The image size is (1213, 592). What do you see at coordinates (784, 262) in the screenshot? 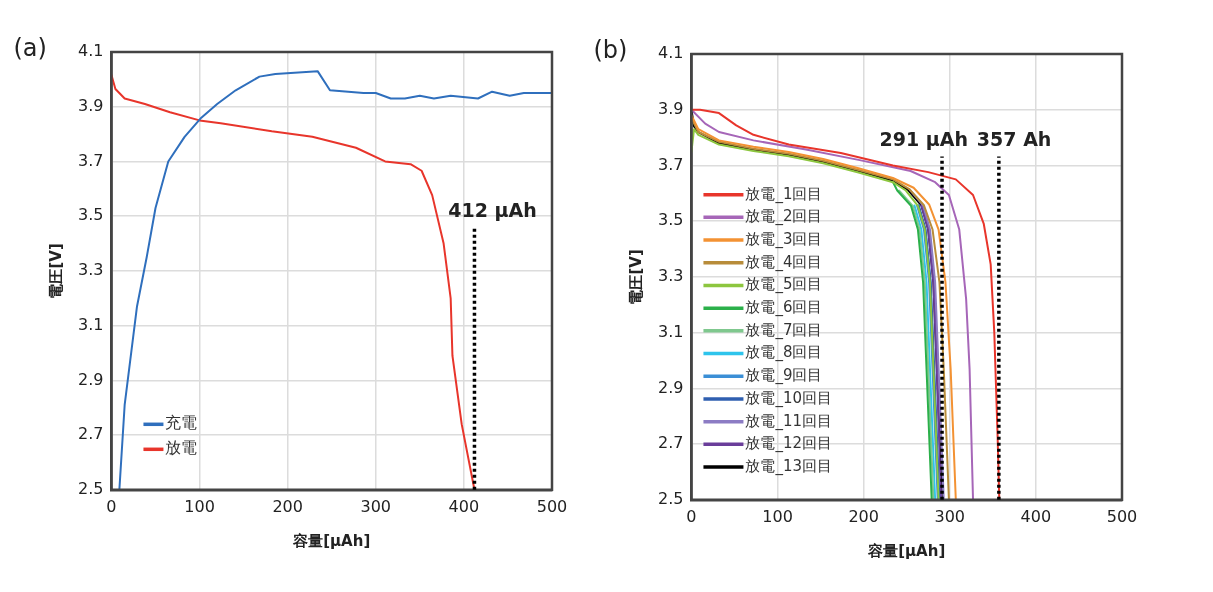
I see `legend-label: 放電_4回目` at bounding box center [784, 262].